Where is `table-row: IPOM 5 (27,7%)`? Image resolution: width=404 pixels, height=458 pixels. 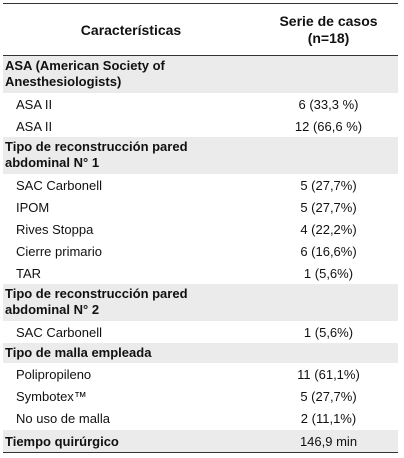 table-row: IPOM 5 (27,7%) is located at coordinates (200, 207).